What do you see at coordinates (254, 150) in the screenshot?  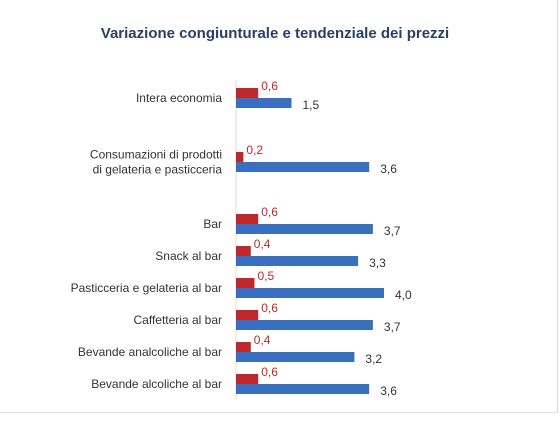 I see `value-label-red: 0,2` at bounding box center [254, 150].